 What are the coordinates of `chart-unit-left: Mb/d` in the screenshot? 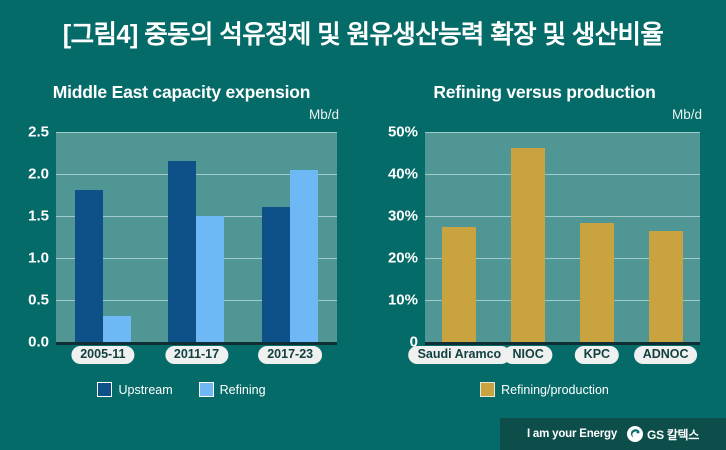 It's located at (323, 114).